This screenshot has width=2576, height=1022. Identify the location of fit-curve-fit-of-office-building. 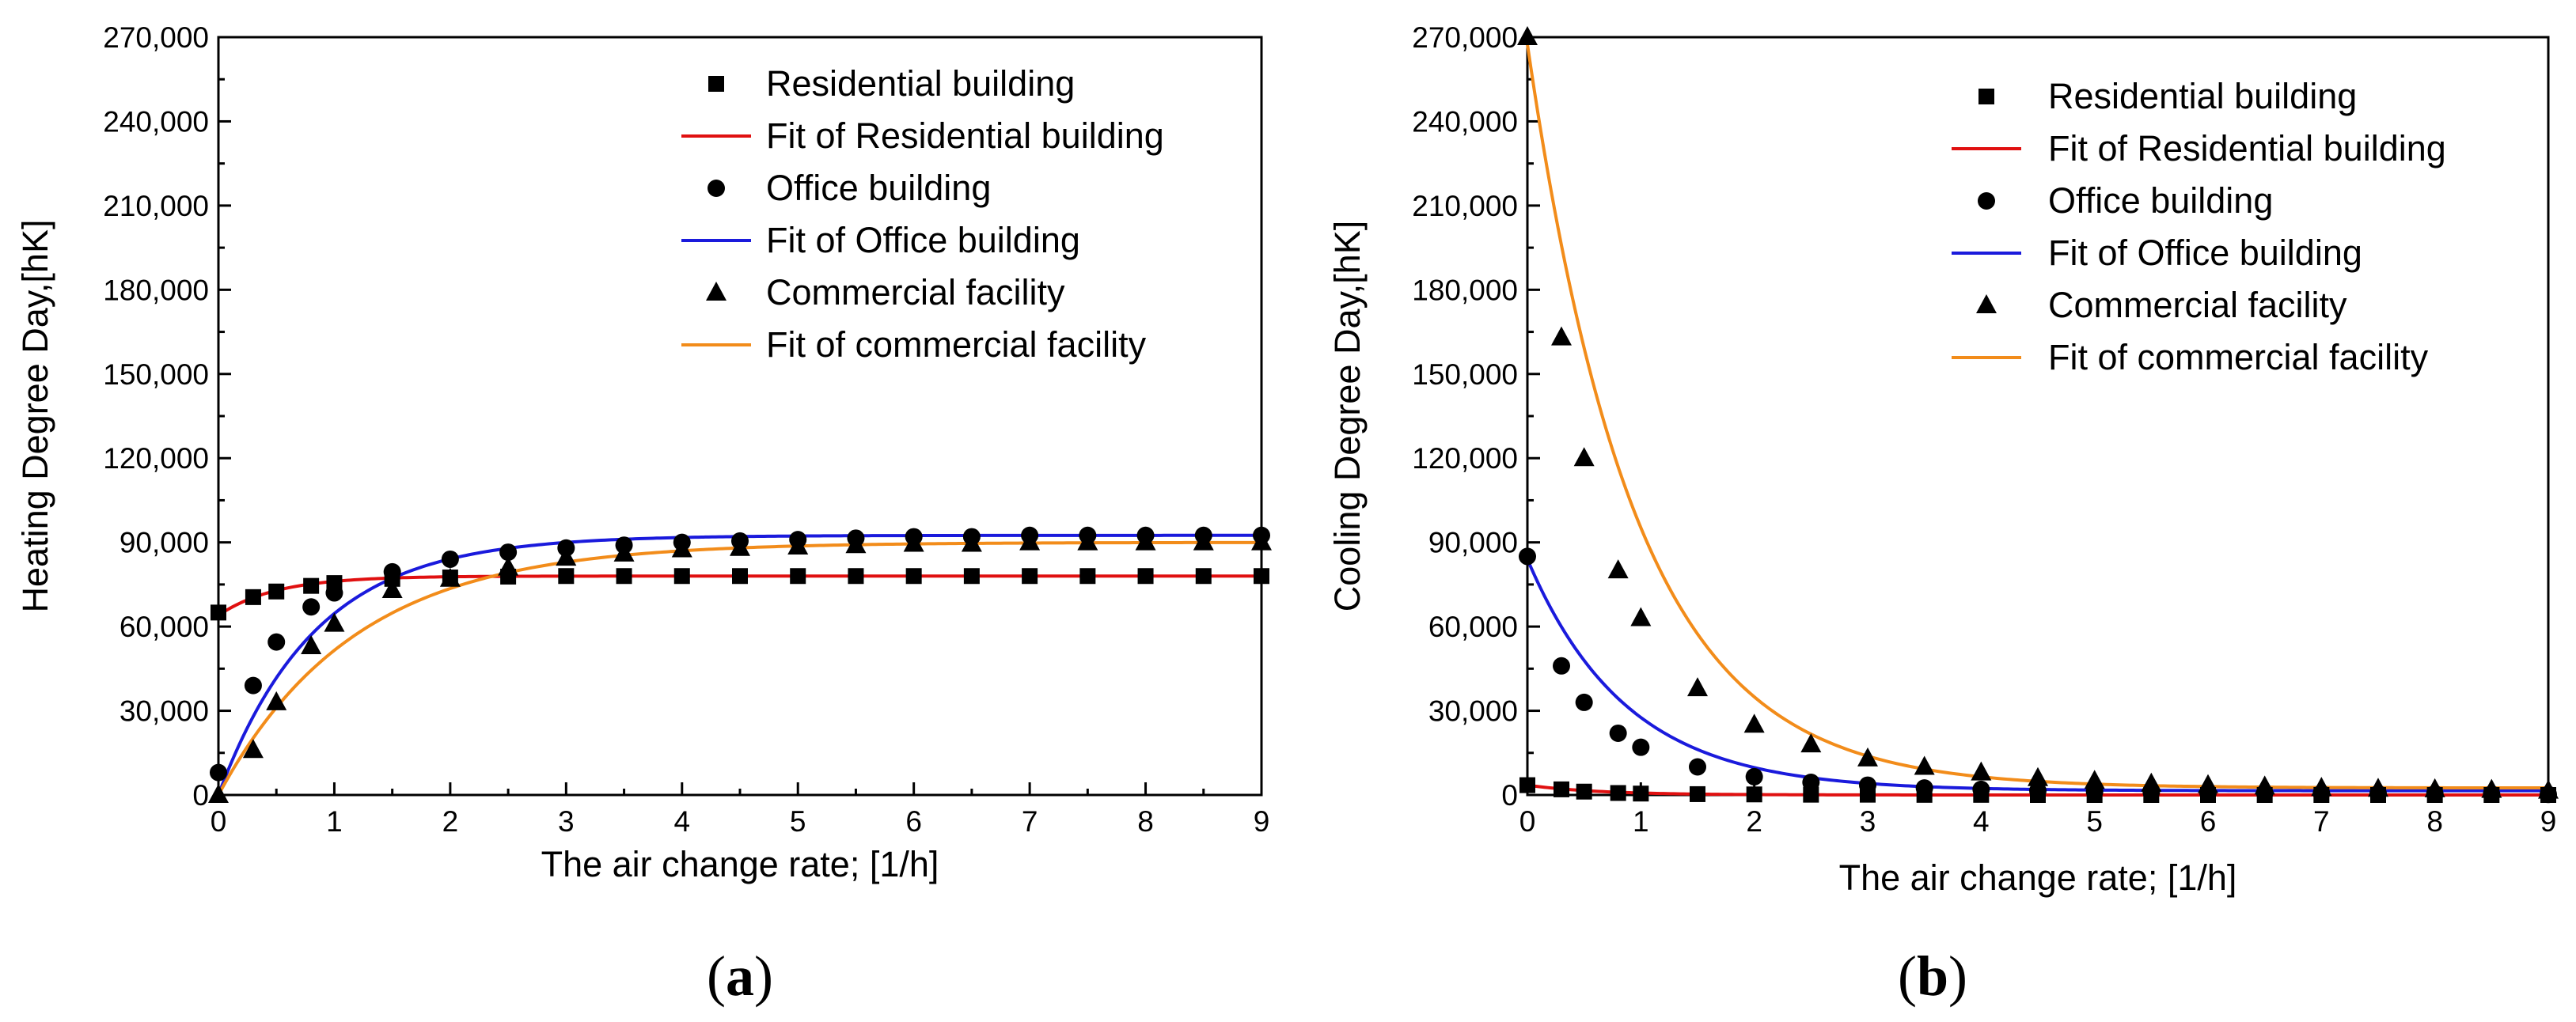
(2037, 675).